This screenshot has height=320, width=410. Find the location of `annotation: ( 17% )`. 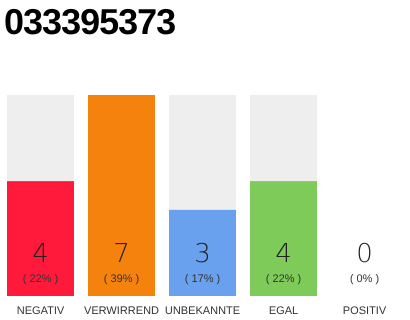

annotation: ( 17% ) is located at coordinates (202, 279).